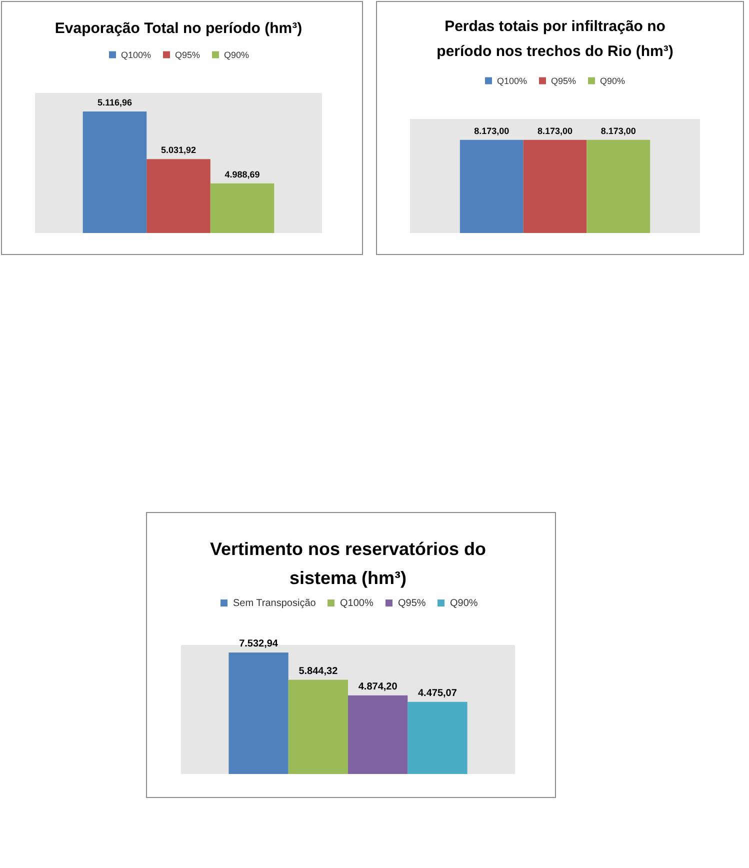 The width and height of the screenshot is (749, 868). Describe the element at coordinates (378, 686) in the screenshot. I see `data-label: 4.874,20` at that location.